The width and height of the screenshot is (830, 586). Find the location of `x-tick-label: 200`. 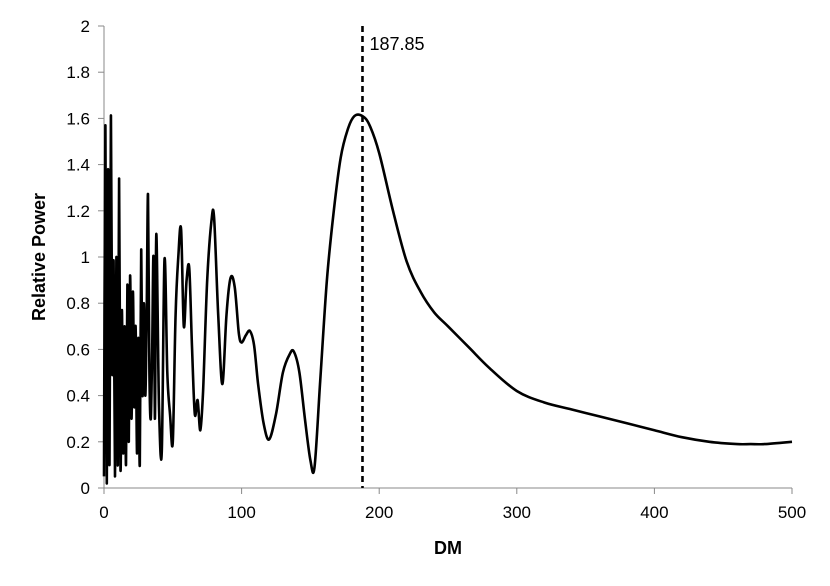

x-tick-label: 200 is located at coordinates (379, 512).